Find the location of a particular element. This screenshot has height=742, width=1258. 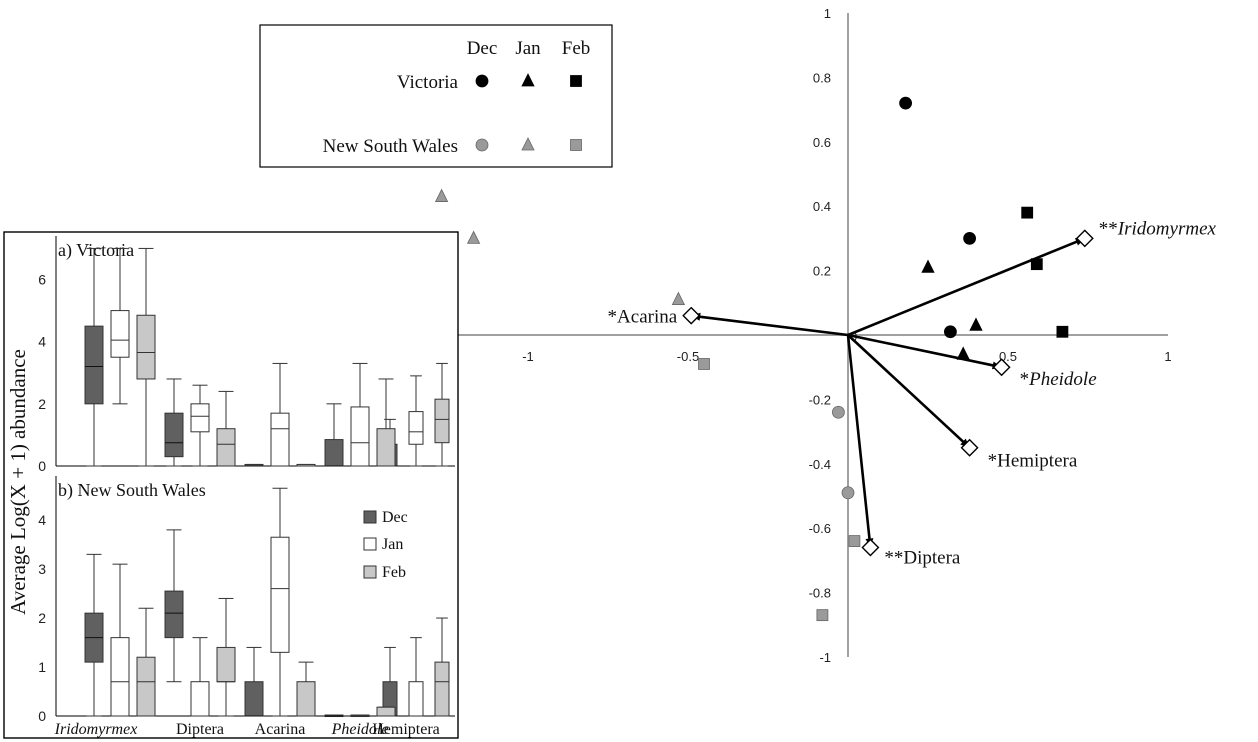

box-legend-label: Jan is located at coordinates (392, 544).